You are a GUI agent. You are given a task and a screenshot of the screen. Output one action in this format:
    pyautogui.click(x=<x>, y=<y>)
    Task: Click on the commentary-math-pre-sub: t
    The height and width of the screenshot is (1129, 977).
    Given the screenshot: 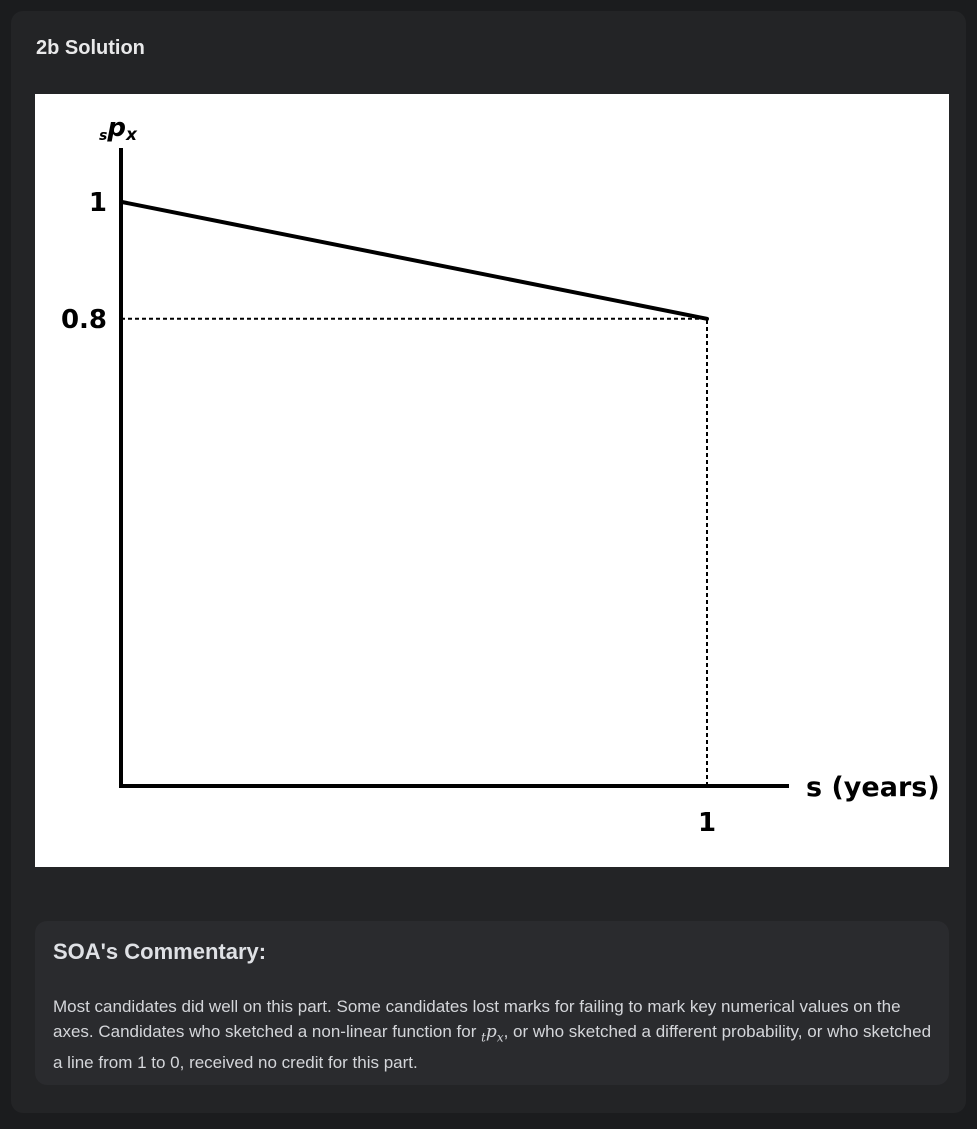 What is the action you would take?
    pyautogui.click(x=483, y=1037)
    